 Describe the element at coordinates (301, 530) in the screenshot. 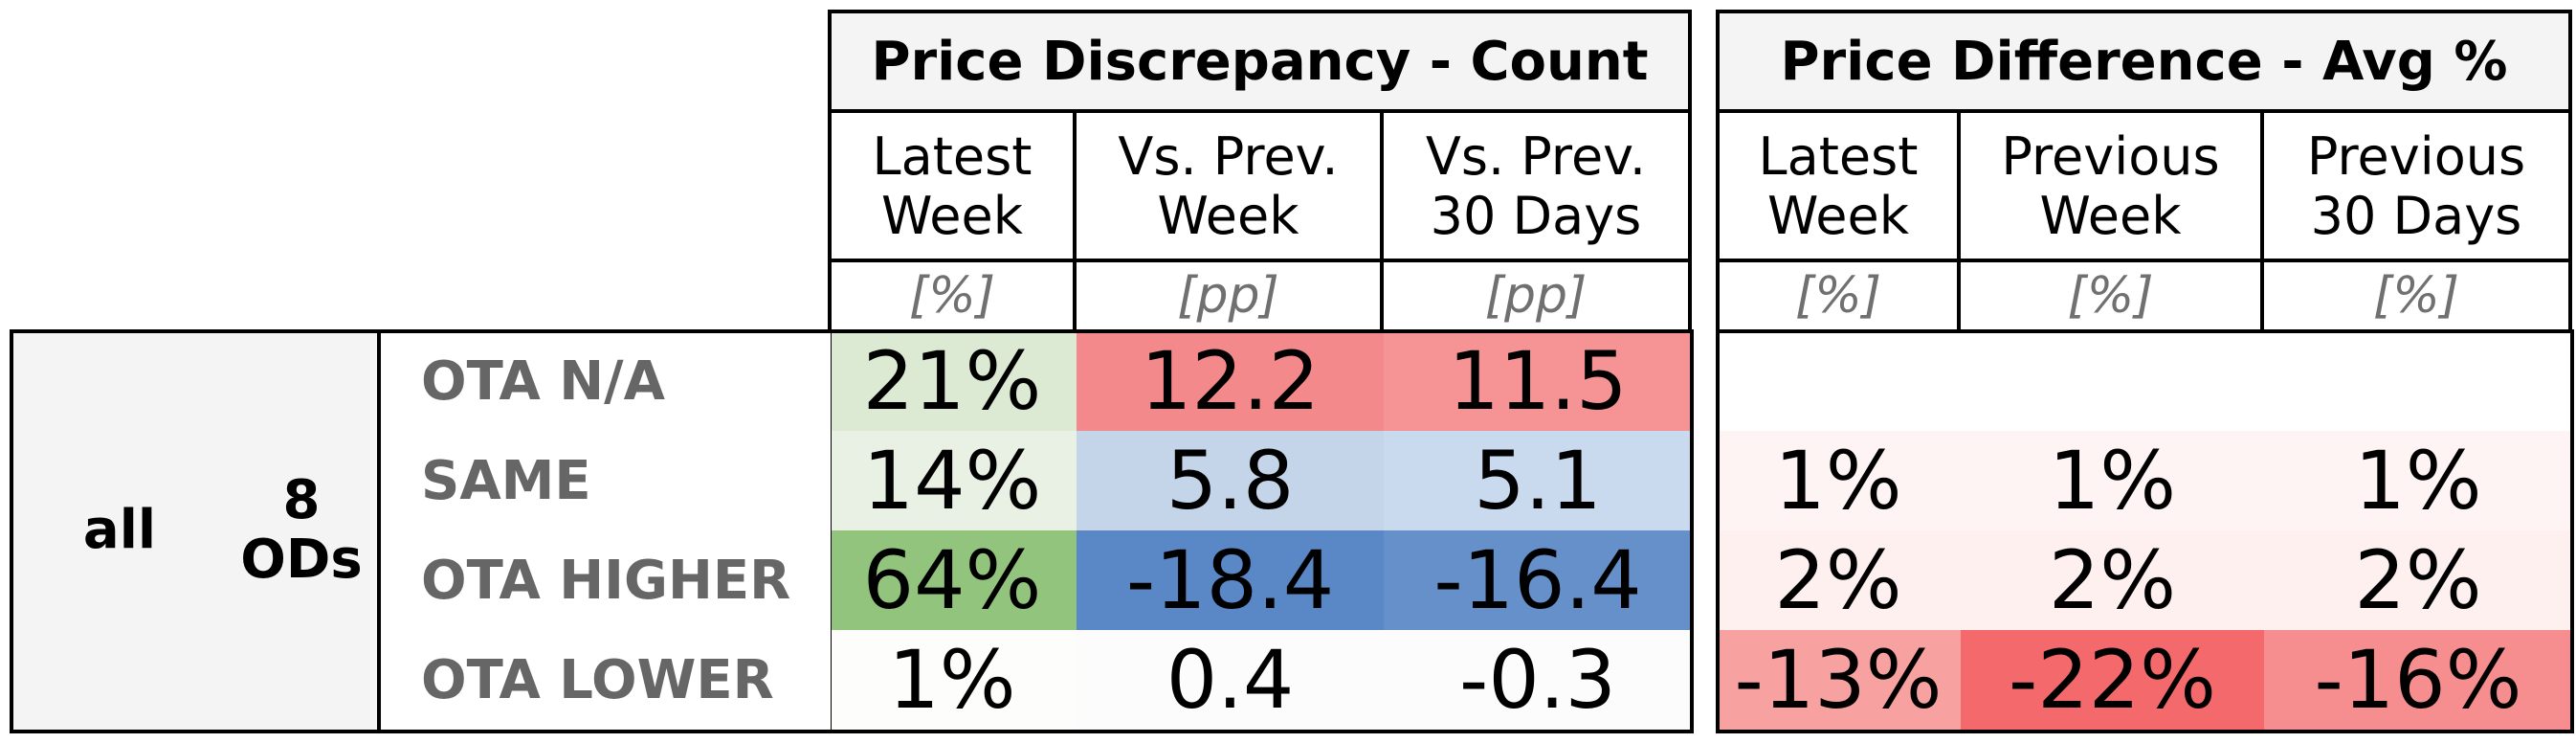

I see `group-sublabel: 8 ODs` at that location.